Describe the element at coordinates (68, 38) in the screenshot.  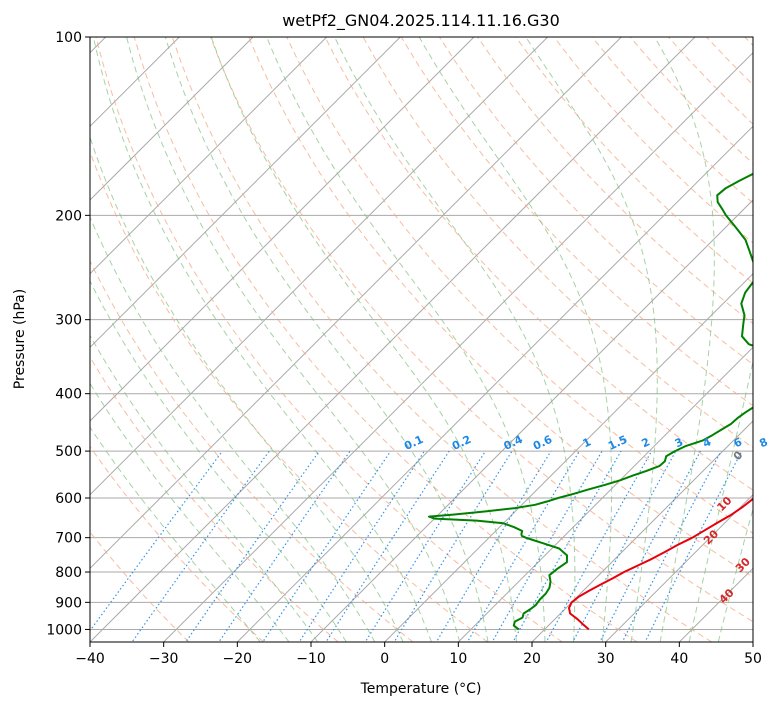
I see `y-tick-label: 100` at that location.